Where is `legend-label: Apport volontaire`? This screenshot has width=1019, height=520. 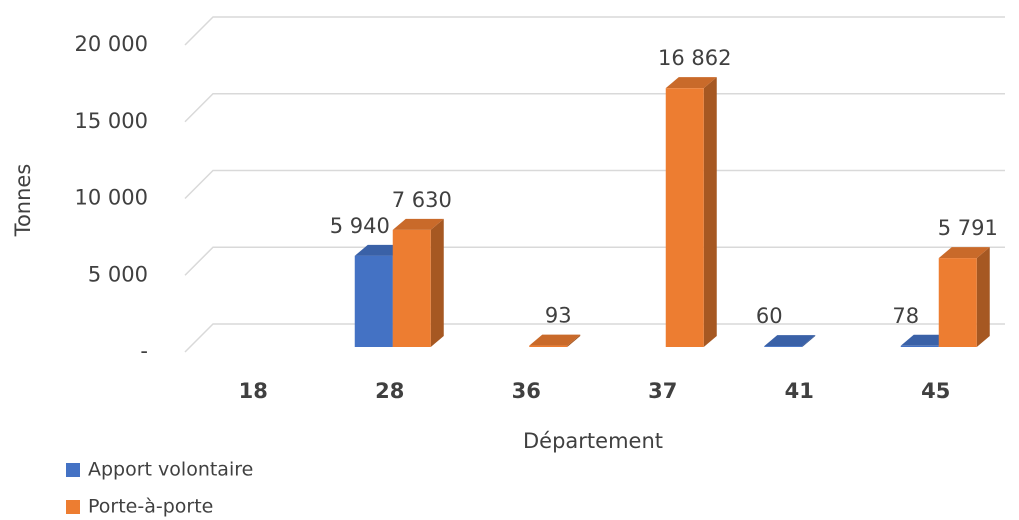
legend-label: Apport volontaire is located at coordinates (170, 470).